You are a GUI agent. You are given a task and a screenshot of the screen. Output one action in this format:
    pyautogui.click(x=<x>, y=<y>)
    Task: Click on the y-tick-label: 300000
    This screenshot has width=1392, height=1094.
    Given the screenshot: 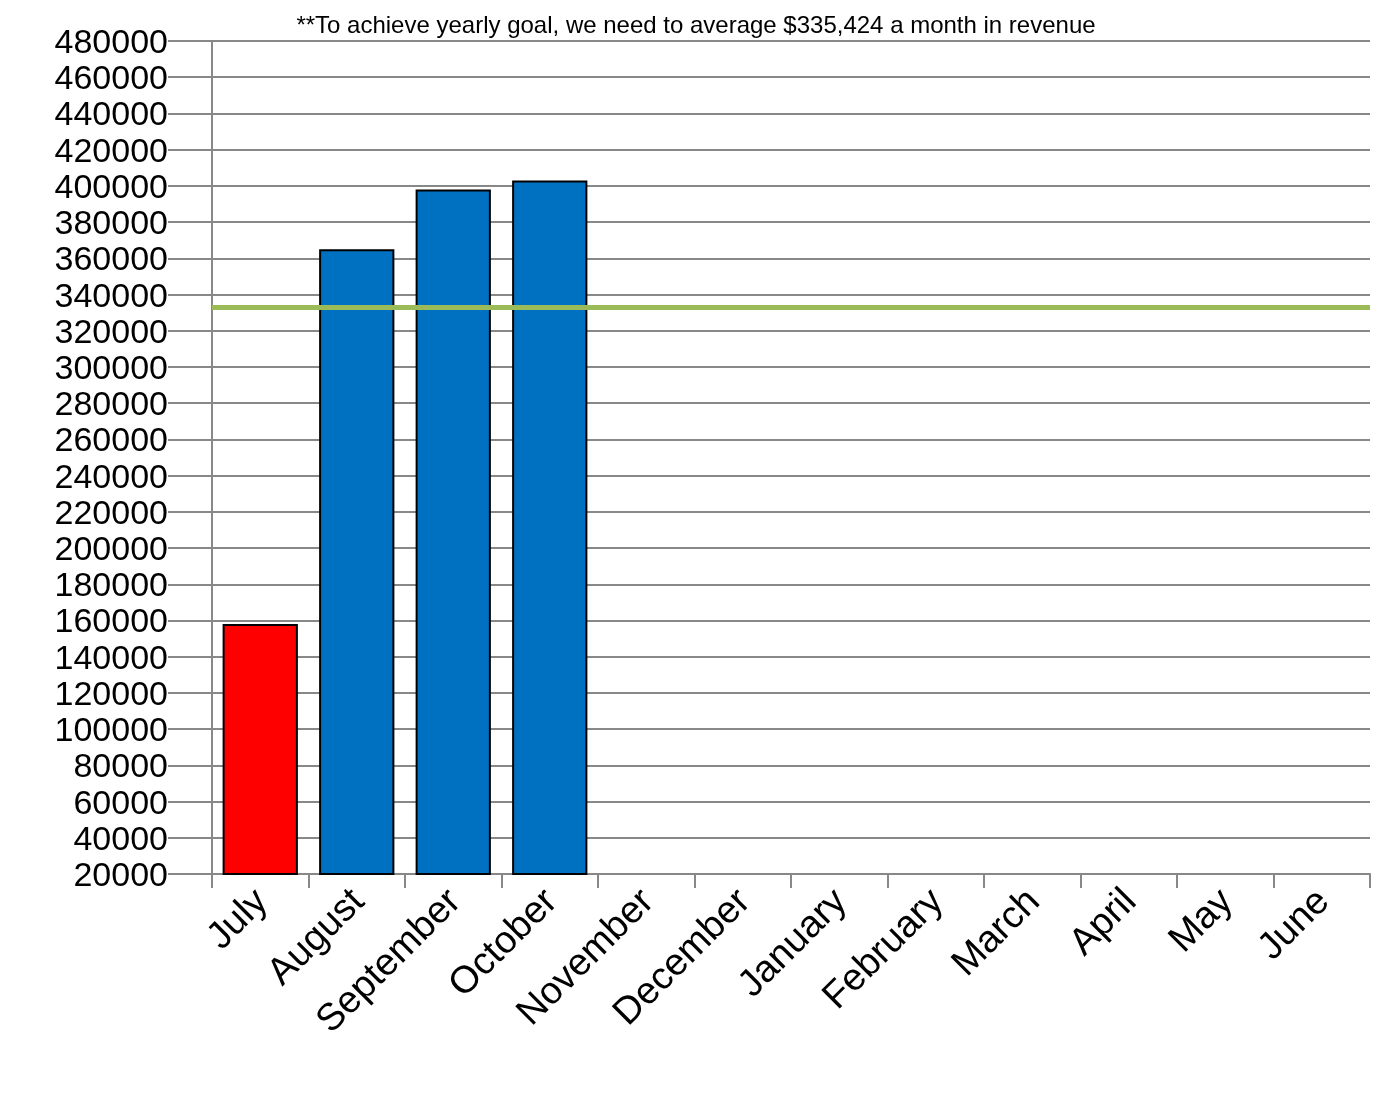 What is the action you would take?
    pyautogui.click(x=111, y=366)
    